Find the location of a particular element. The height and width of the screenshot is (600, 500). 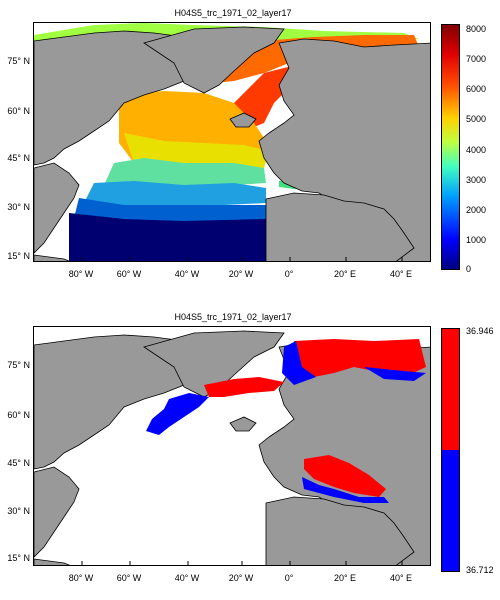

panel1-cbar-tick-8000: 8000 is located at coordinates (476, 29).